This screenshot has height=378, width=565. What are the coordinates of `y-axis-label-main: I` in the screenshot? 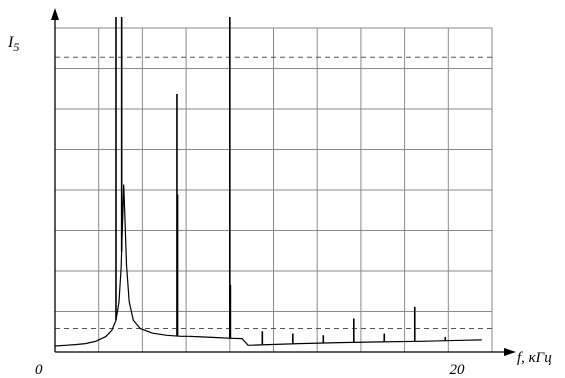 It's located at (10, 42).